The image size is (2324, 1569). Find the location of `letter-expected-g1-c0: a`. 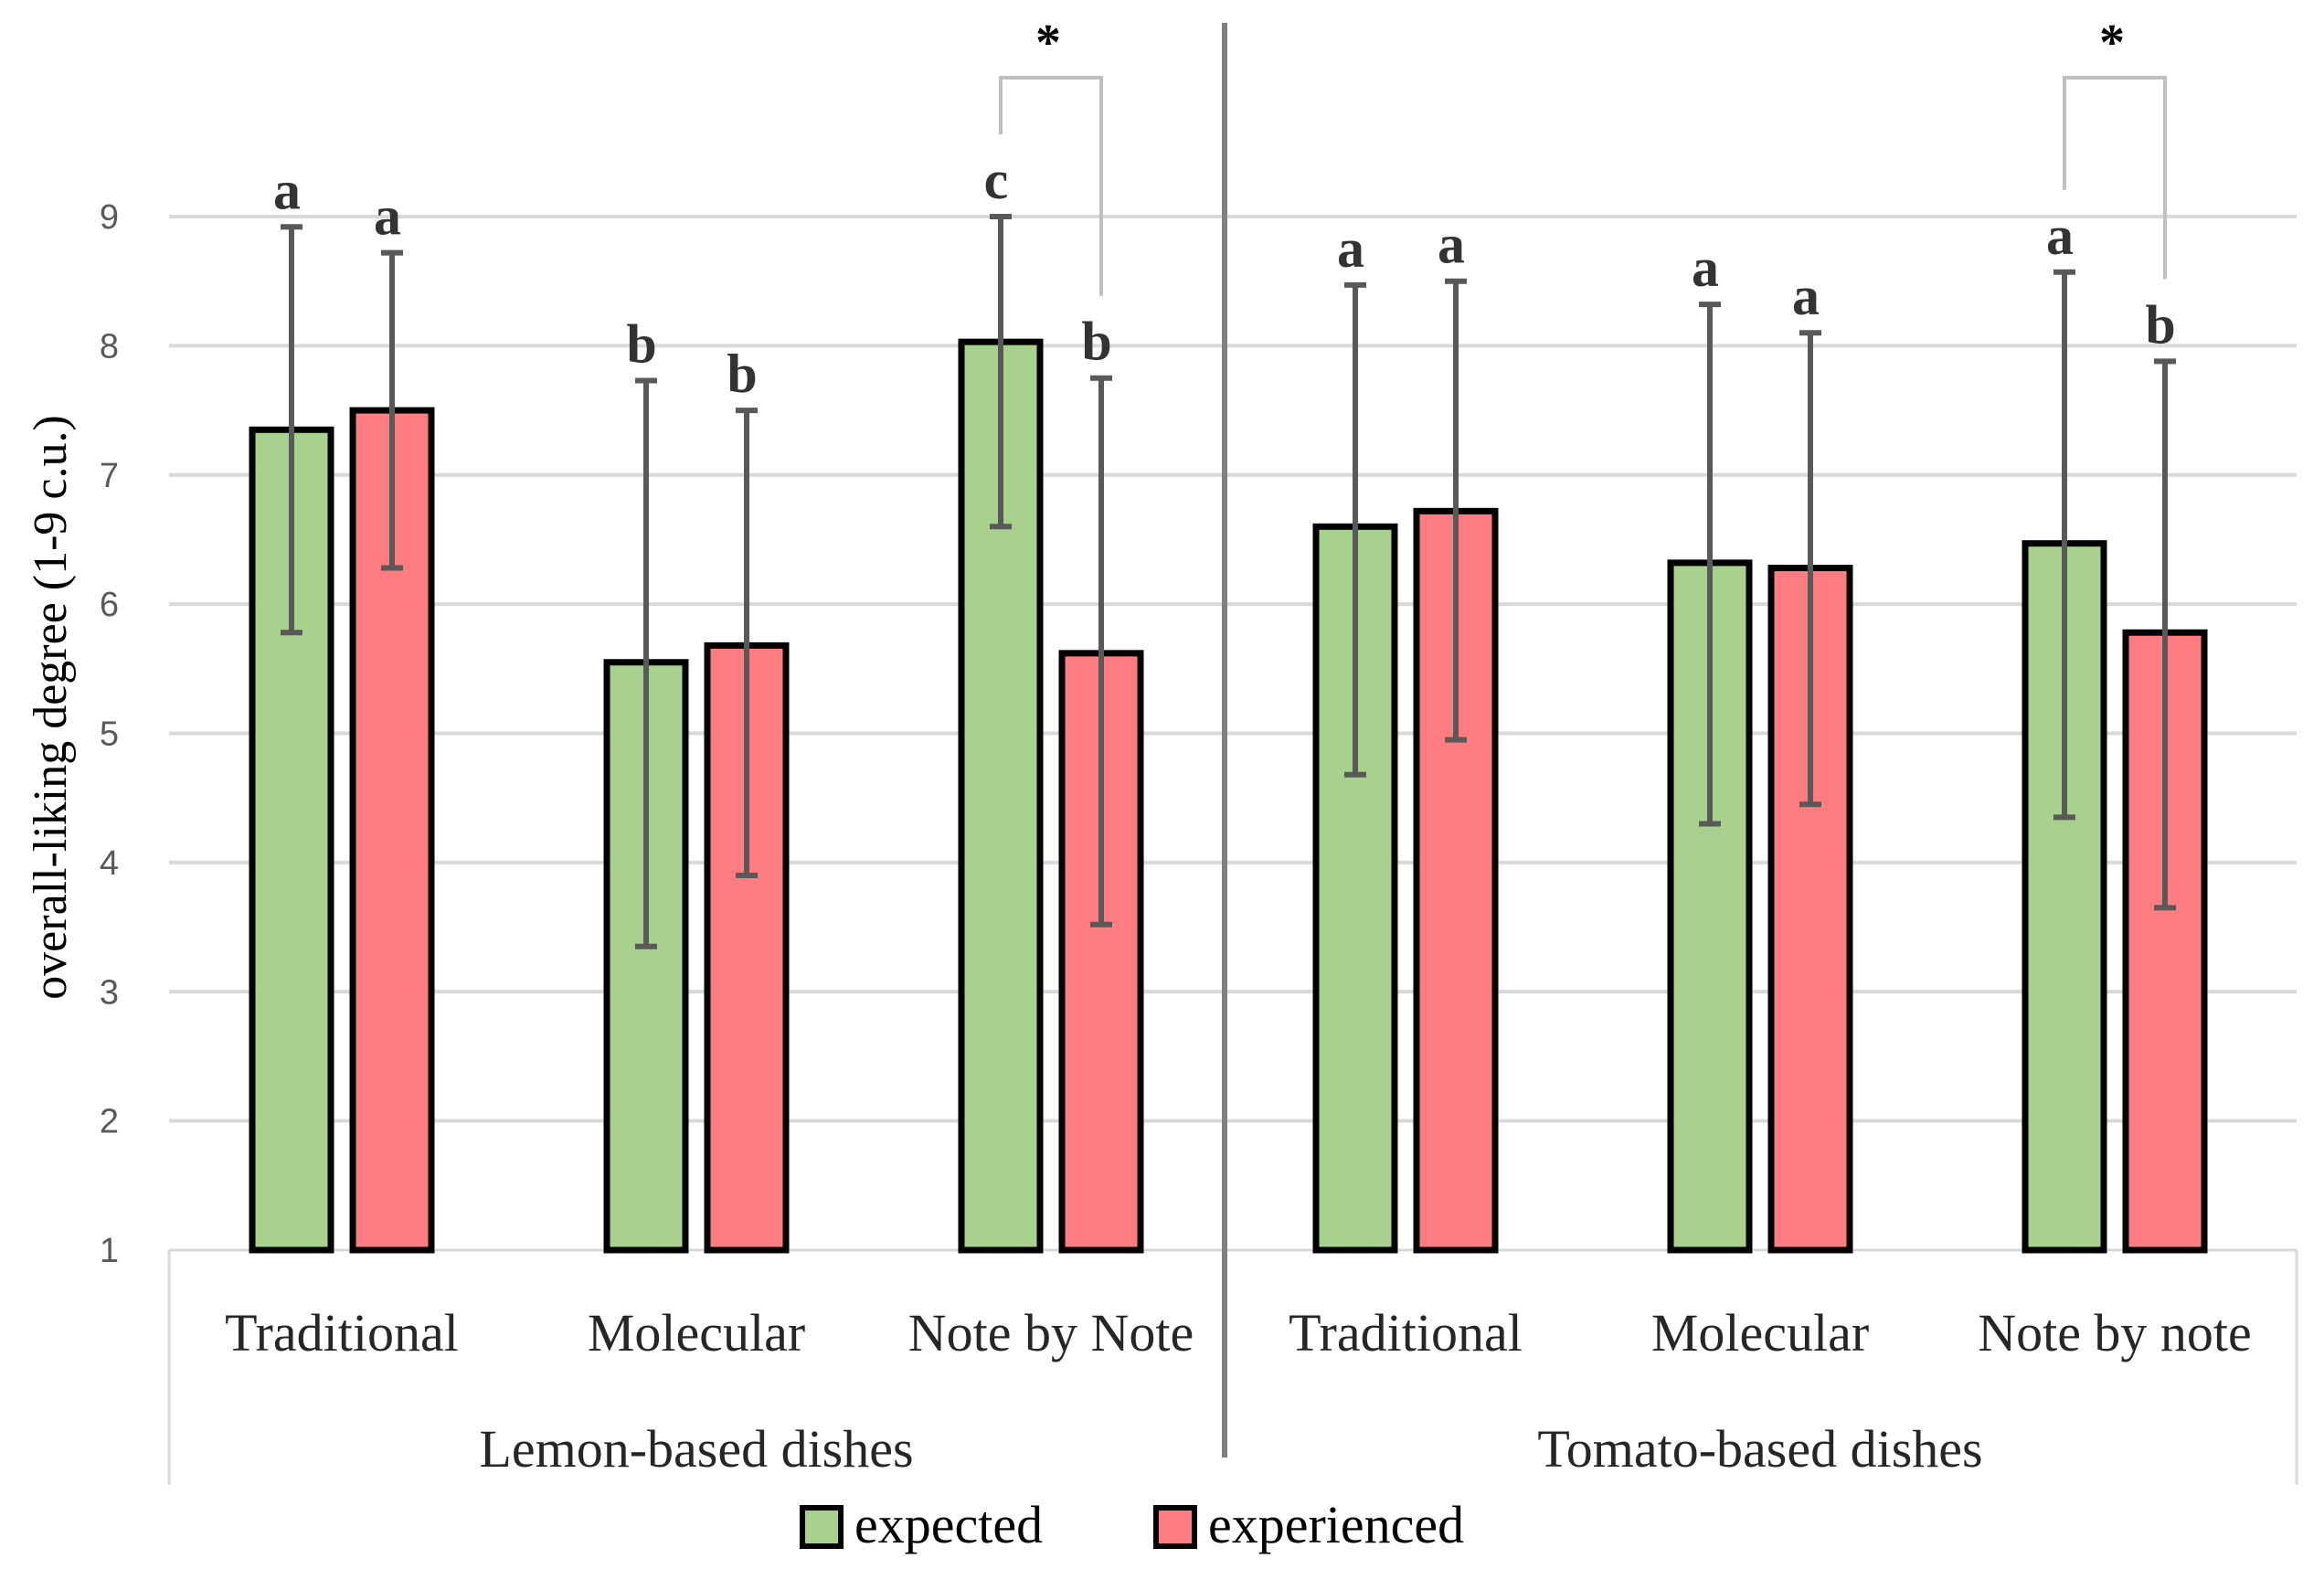

letter-expected-g1-c0: a is located at coordinates (1351, 248).